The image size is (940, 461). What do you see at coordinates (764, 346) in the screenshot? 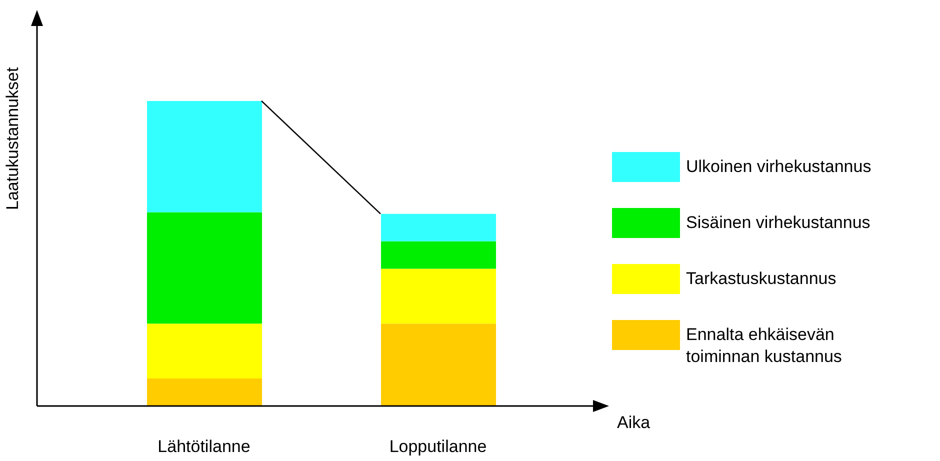
I see `legend-label: Ennalta ehkäisevän toiminnan kustannus` at bounding box center [764, 346].